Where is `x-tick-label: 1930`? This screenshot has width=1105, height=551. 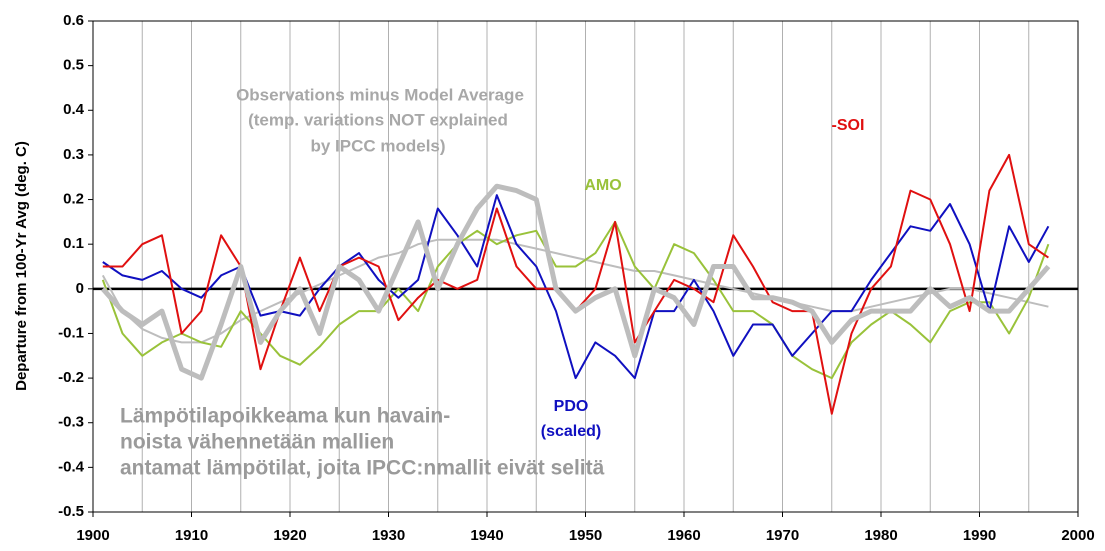
x-tick-label: 1930 is located at coordinates (388, 535).